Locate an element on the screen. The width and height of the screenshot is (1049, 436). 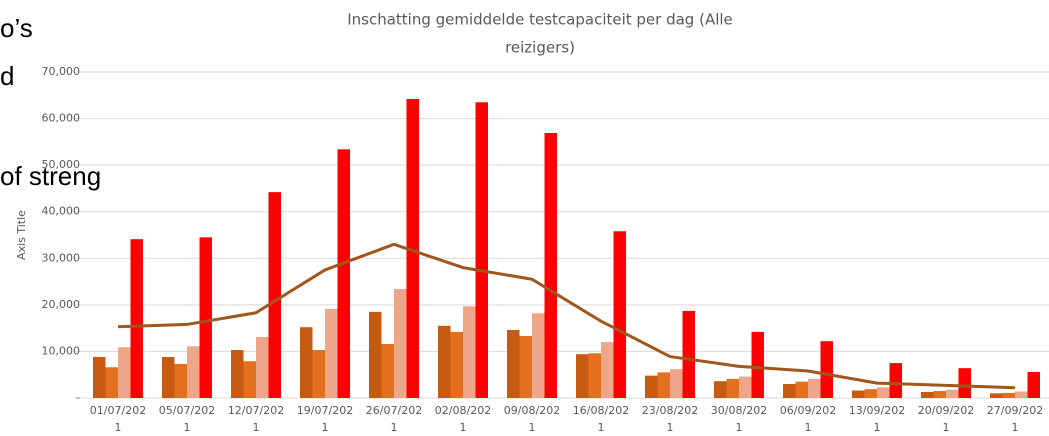
x-tick-label-line: 09/08/202 is located at coordinates (532, 410).